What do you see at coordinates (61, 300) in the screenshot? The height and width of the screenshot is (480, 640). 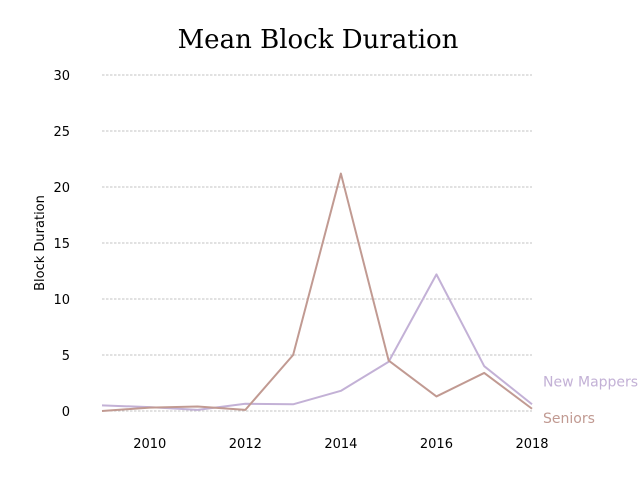 I see `y-tick-10: 10` at bounding box center [61, 300].